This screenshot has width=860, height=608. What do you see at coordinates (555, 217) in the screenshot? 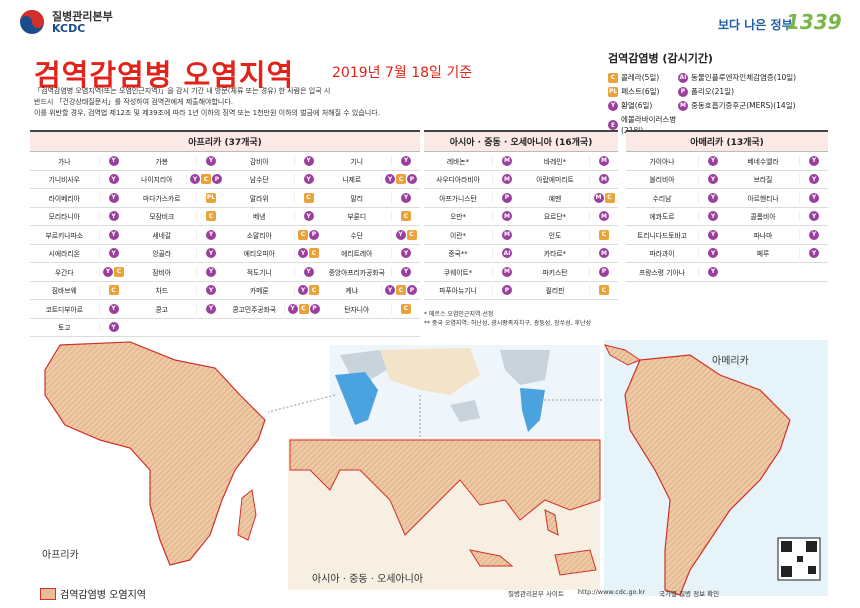
I see `country-name: 요르단*` at bounding box center [555, 217].